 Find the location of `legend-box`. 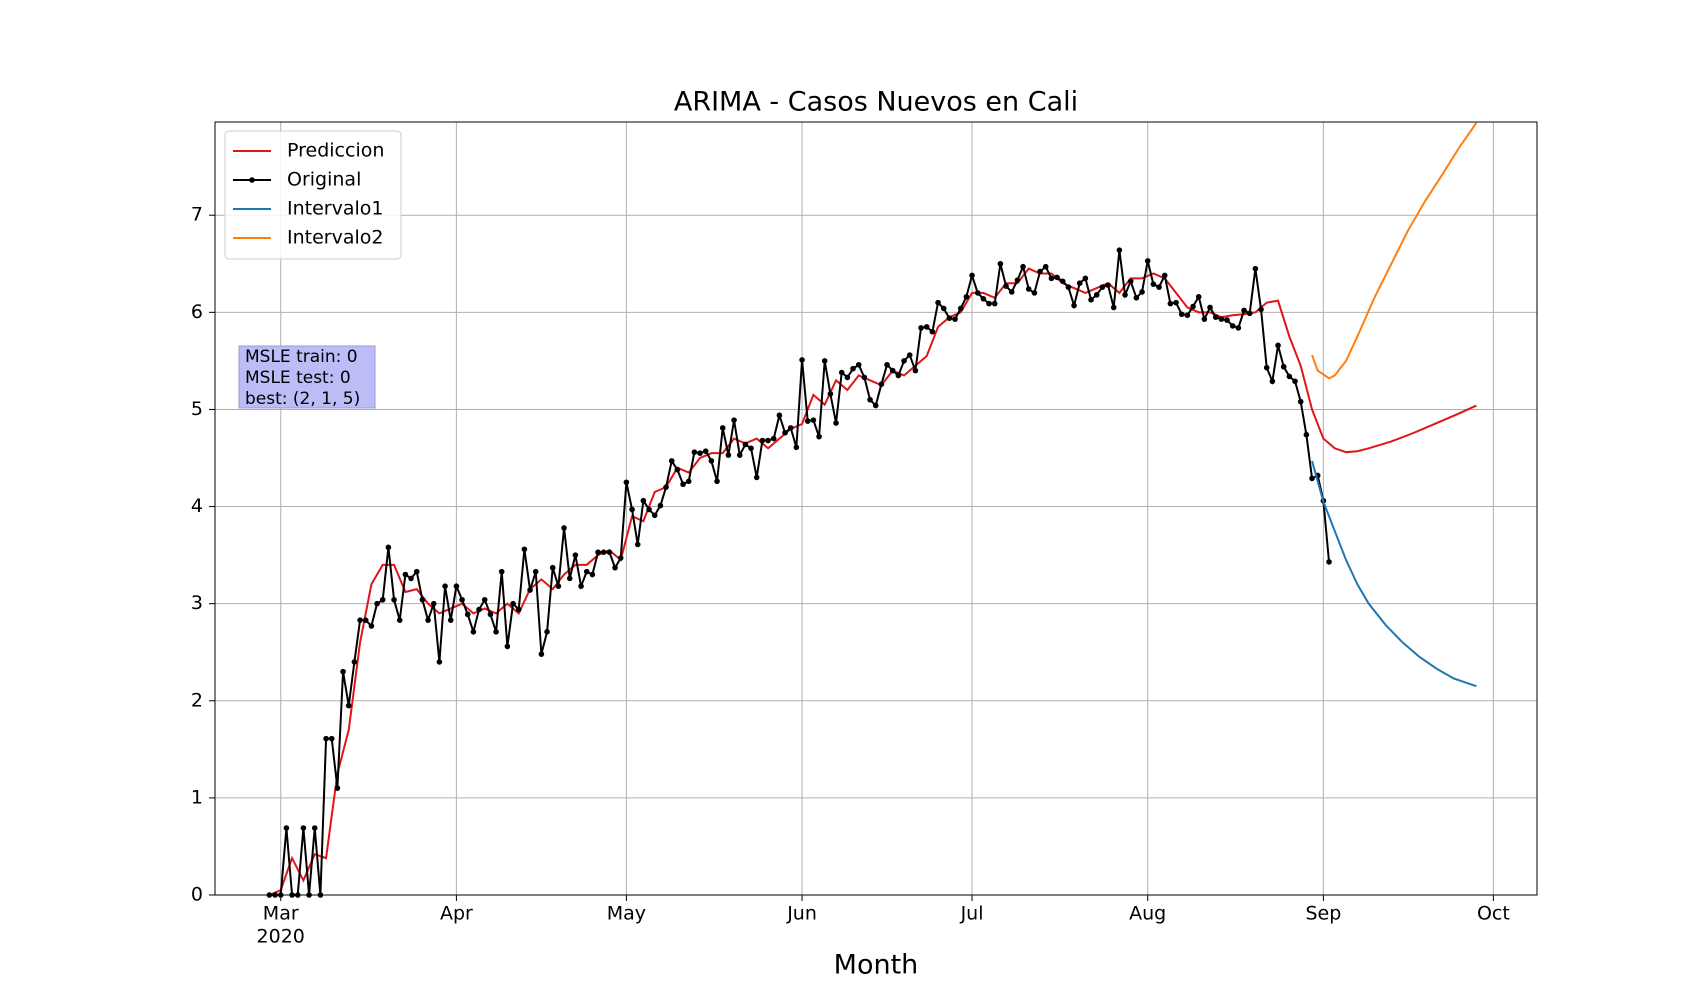

legend-box is located at coordinates (313, 195).